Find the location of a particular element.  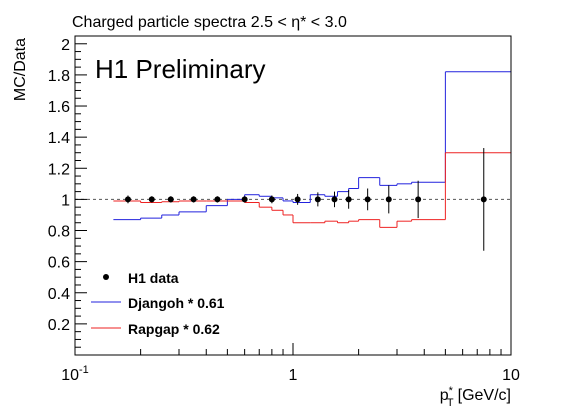

y-tick-label: 1.6 is located at coordinates (59, 107).